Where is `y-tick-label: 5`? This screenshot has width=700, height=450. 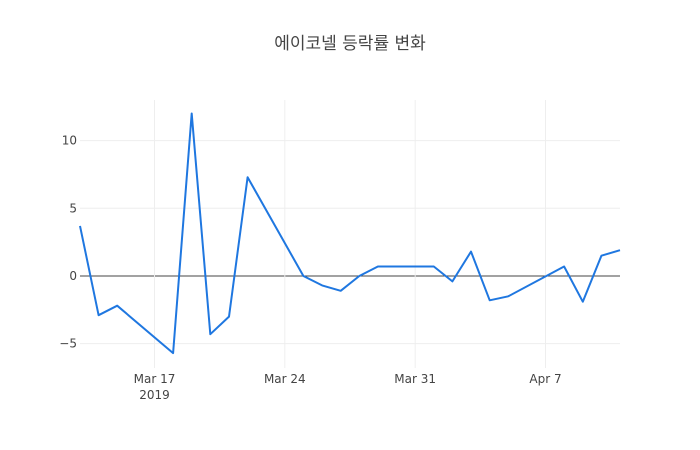
y-tick-label: 5 is located at coordinates (73, 208).